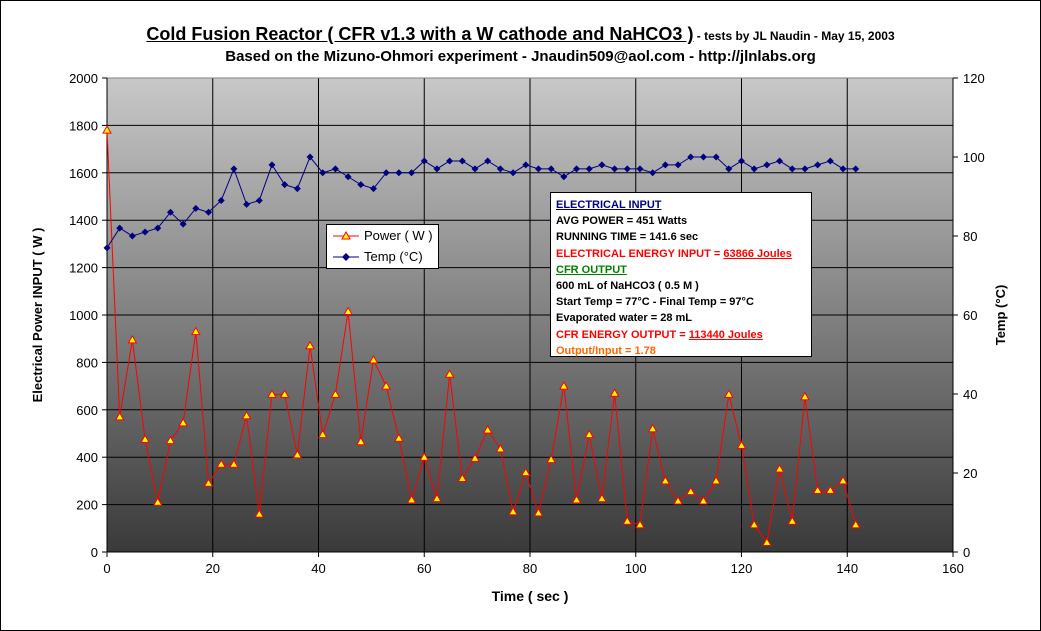 This screenshot has width=1041, height=631. What do you see at coordinates (794, 36) in the screenshot?
I see `chart-title-suffix: - tests by JL Naudin - May 15, 2003` at bounding box center [794, 36].